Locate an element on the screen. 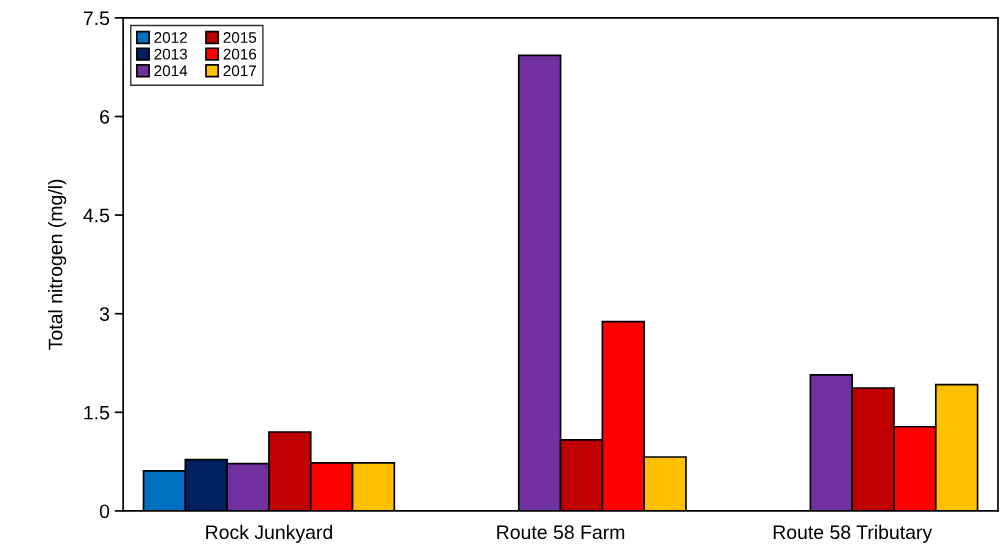 This screenshot has width=1001, height=559. y-tick-label: 3 is located at coordinates (104, 314).